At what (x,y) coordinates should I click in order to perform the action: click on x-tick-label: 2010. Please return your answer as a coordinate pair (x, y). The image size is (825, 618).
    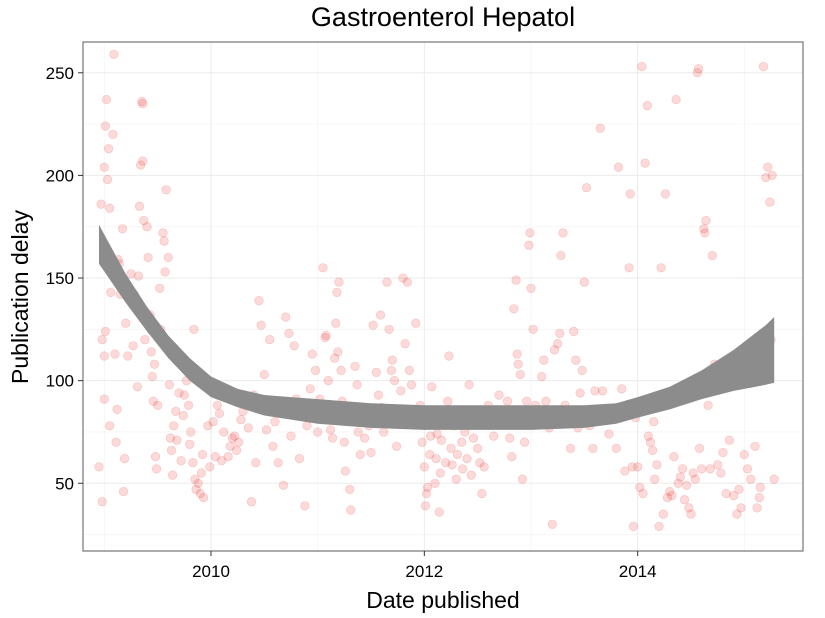
    Looking at the image, I should click on (211, 571).